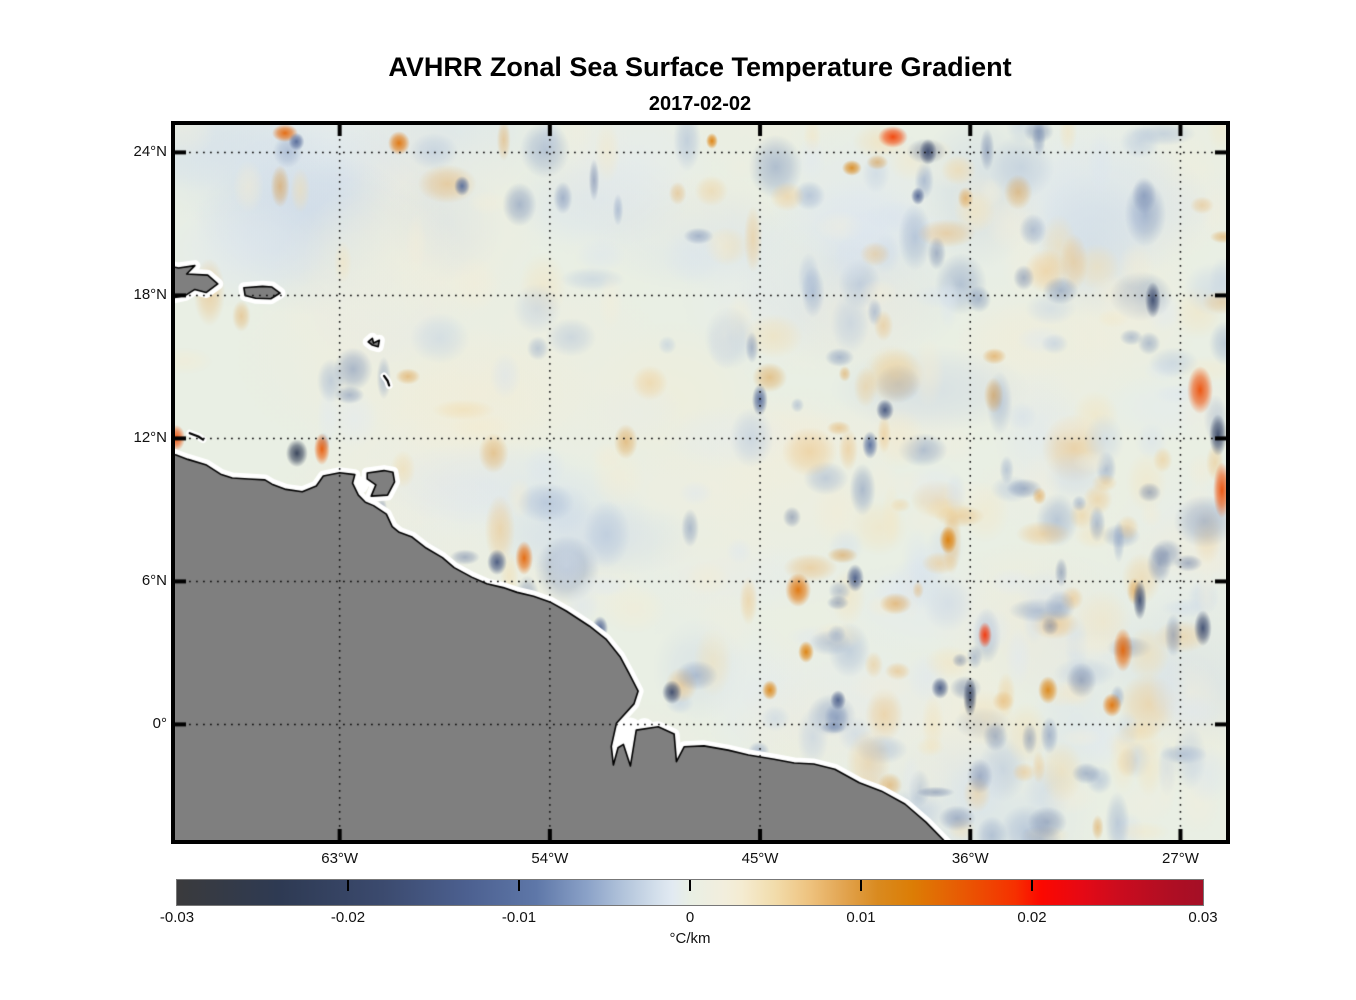  Describe the element at coordinates (1032, 917) in the screenshot. I see `colorbar-tick-label: 0.02` at that location.